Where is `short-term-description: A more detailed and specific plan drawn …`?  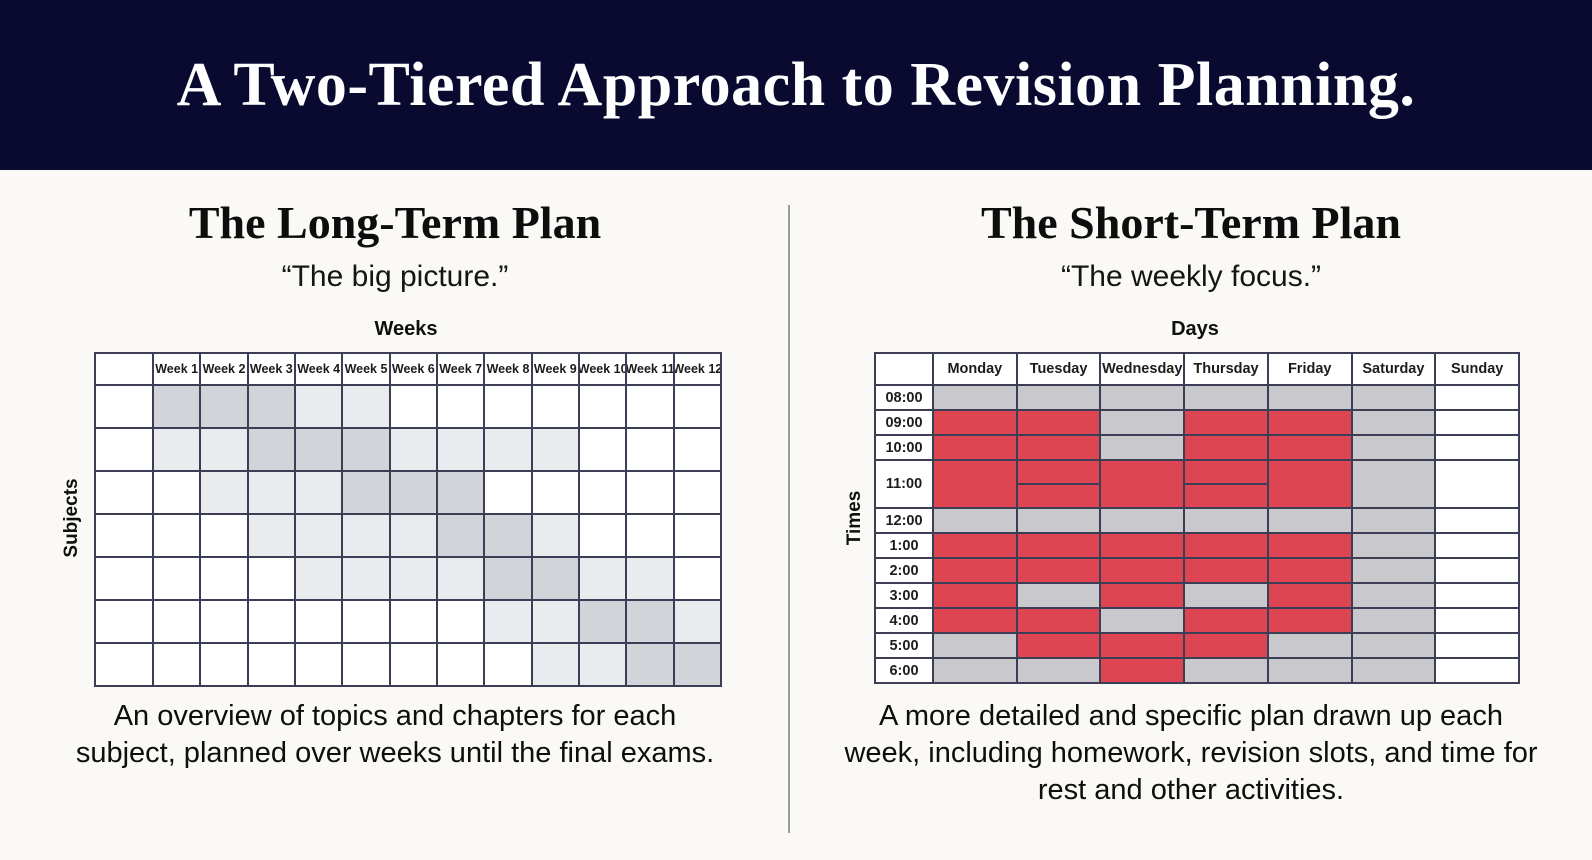
short-term-description: A more detailed and specific plan drawn … is located at coordinates (1191, 753).